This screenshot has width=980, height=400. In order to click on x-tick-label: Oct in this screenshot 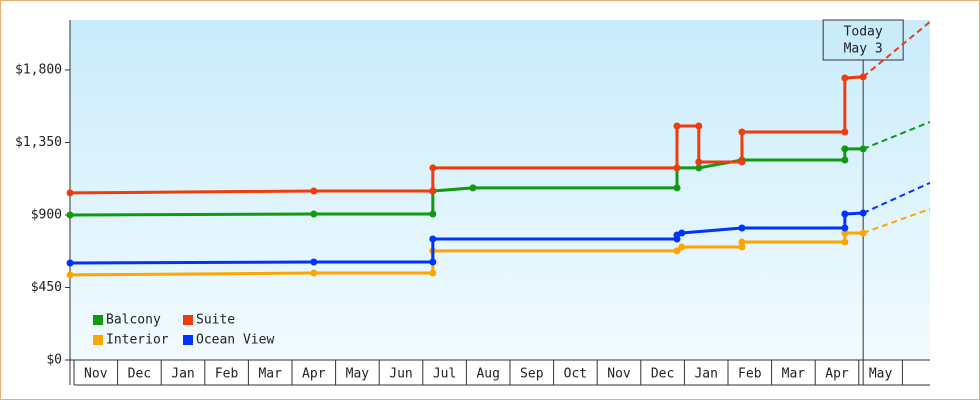, I will do `click(575, 374)`.